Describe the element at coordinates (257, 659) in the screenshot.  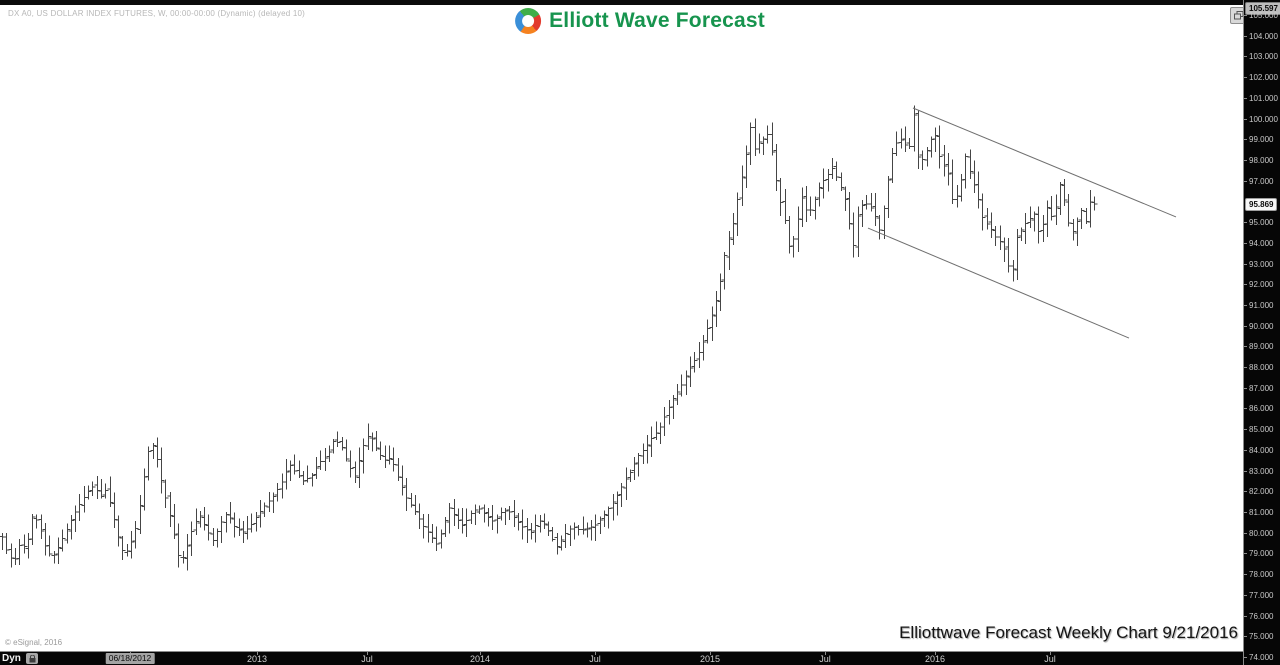
I see `time-axis-label: 2013` at that location.